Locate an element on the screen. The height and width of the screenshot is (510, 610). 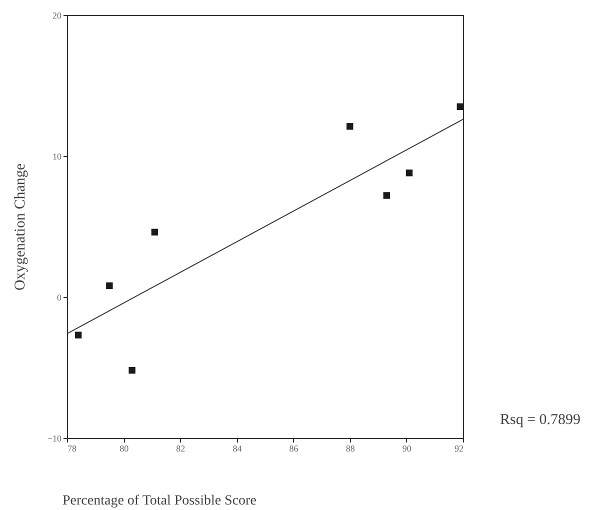
x-tick-label: 78 is located at coordinates (72, 449).